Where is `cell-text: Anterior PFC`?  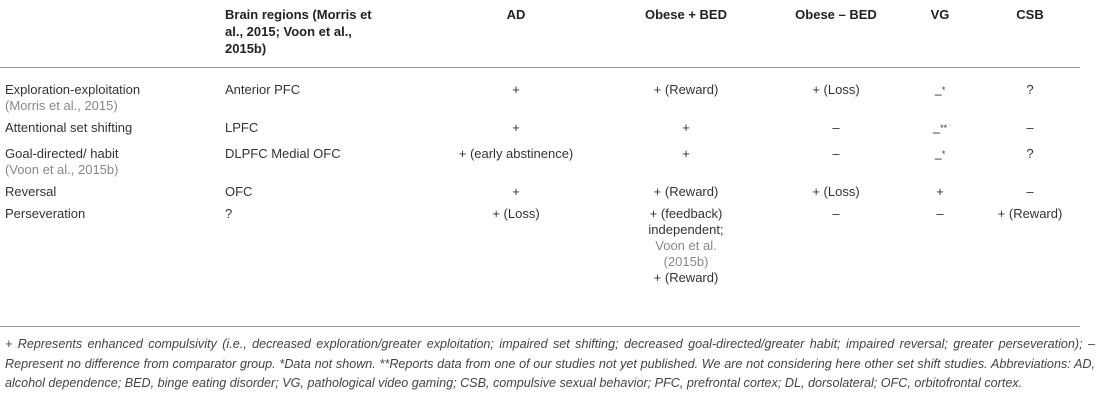 cell-text: Anterior PFC is located at coordinates (263, 89).